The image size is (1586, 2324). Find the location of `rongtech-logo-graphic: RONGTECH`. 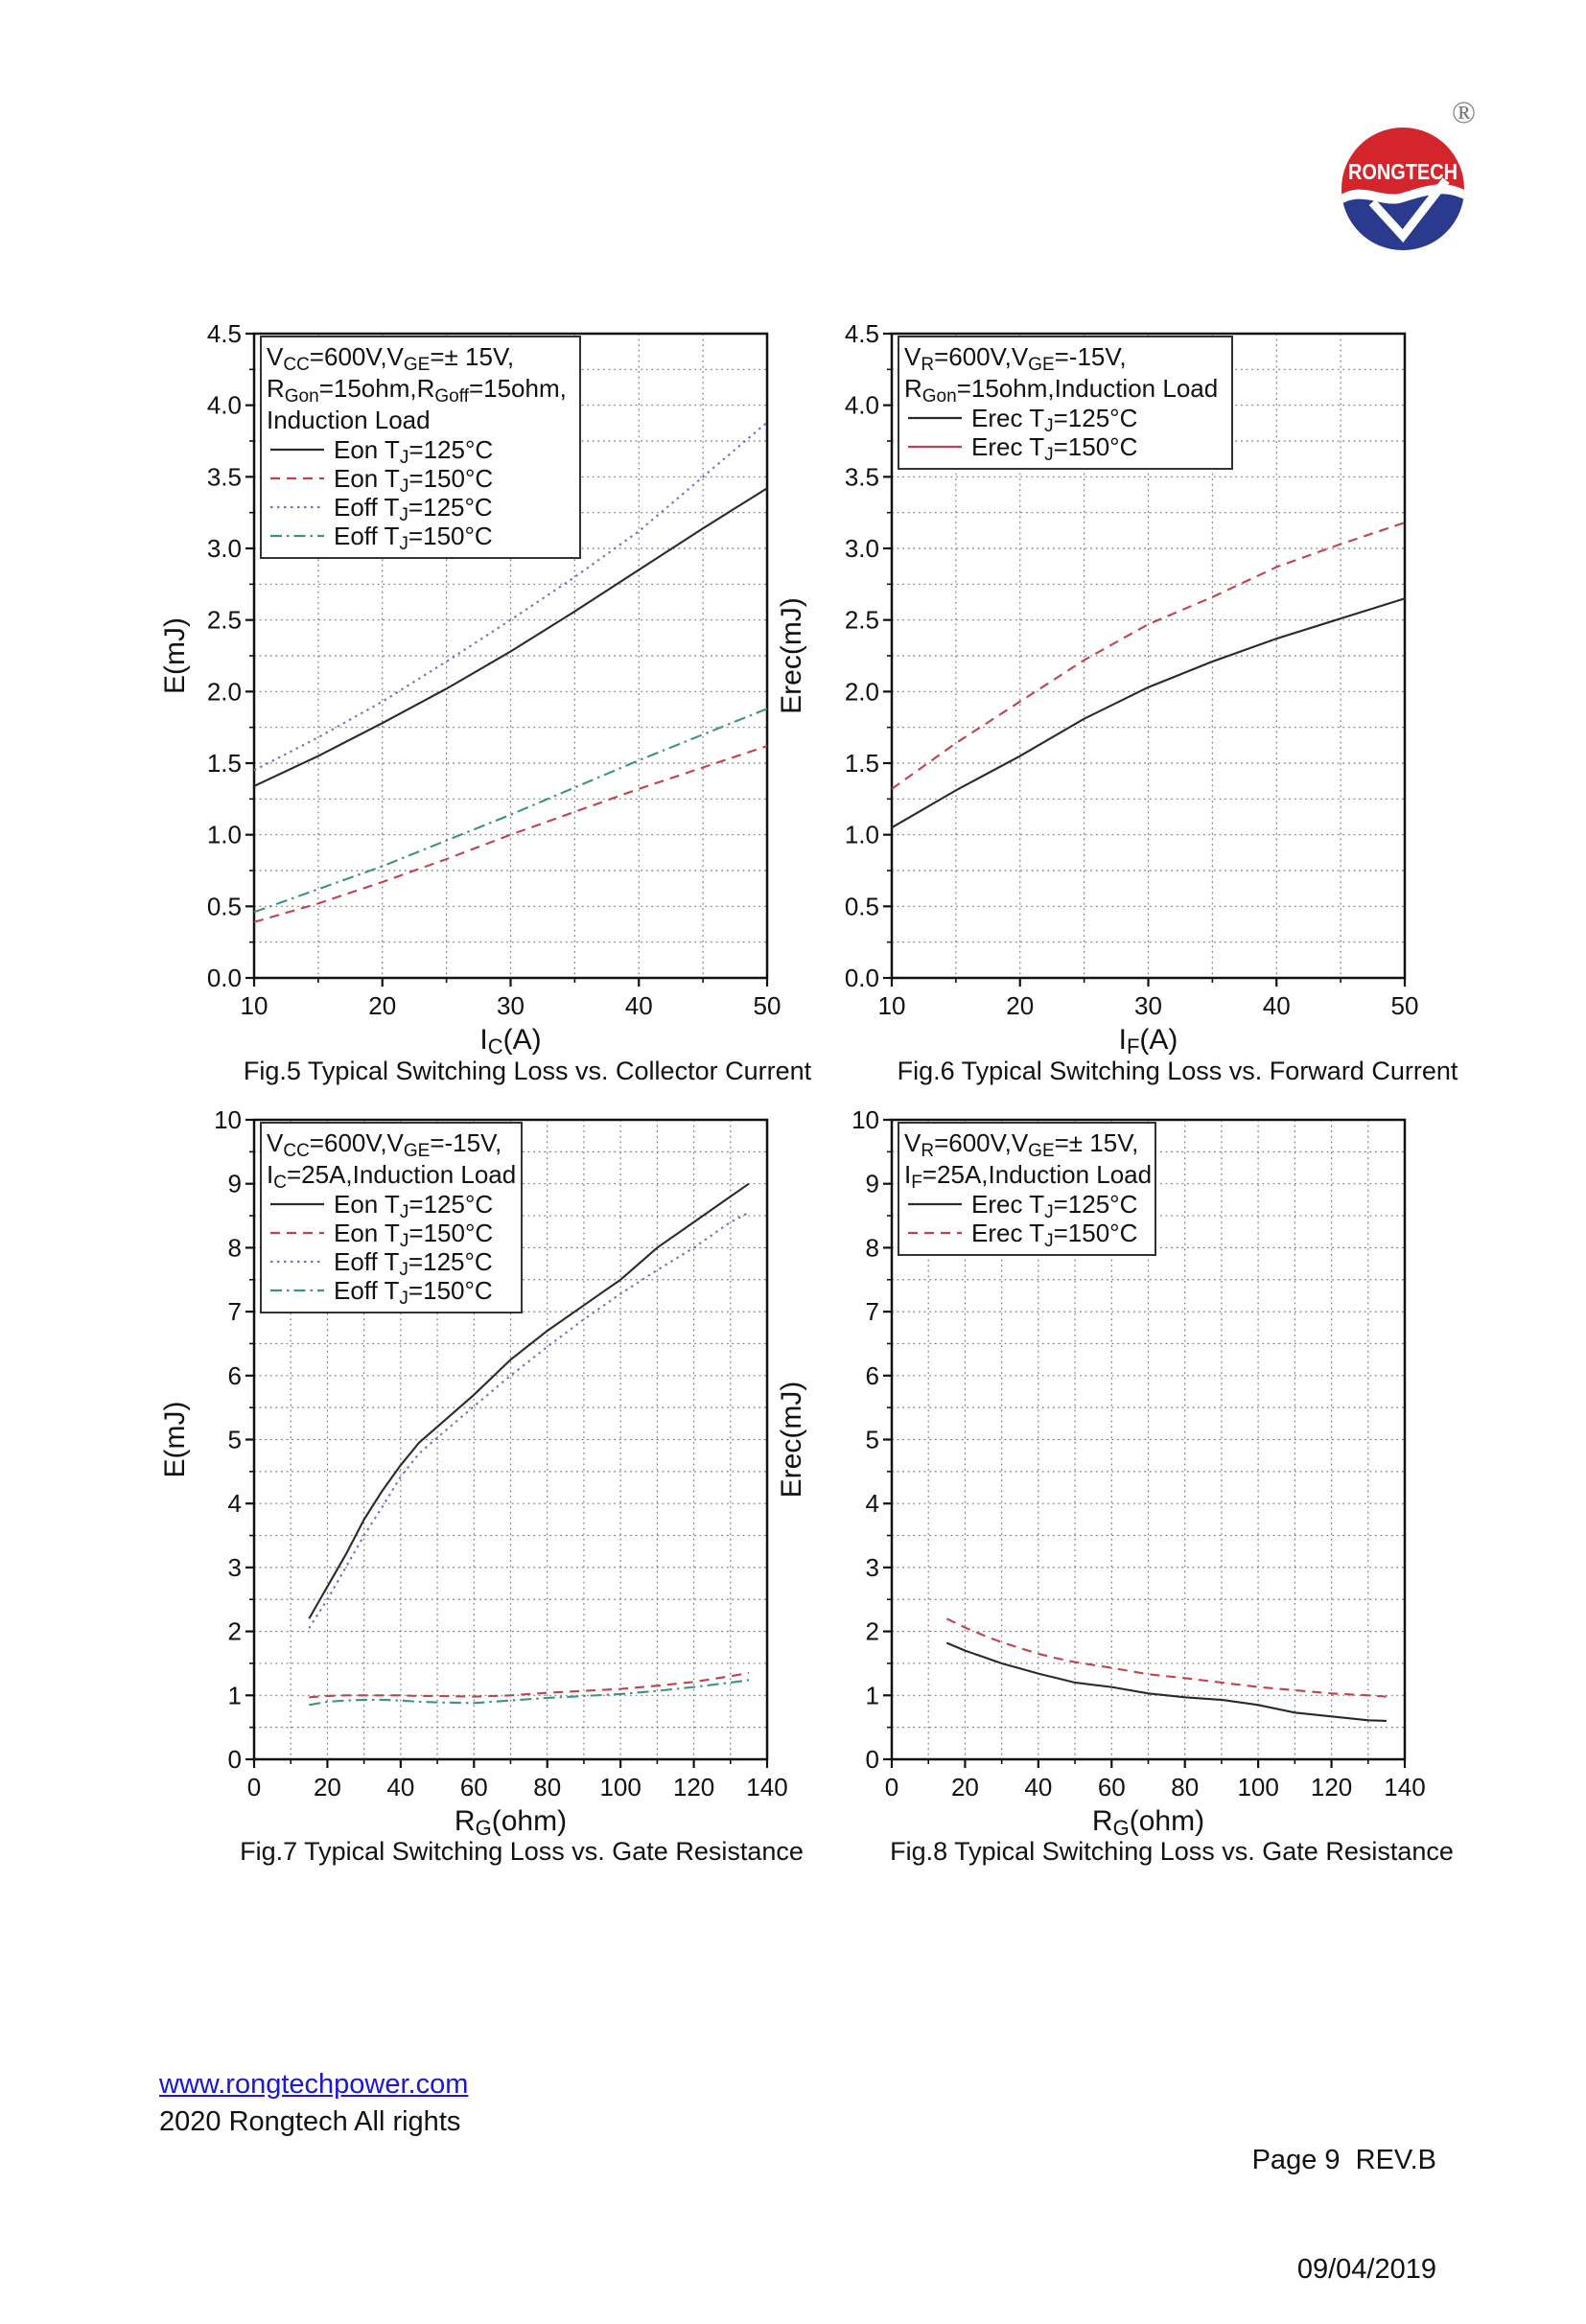

rongtech-logo-graphic: RONGTECH is located at coordinates (1402, 189).